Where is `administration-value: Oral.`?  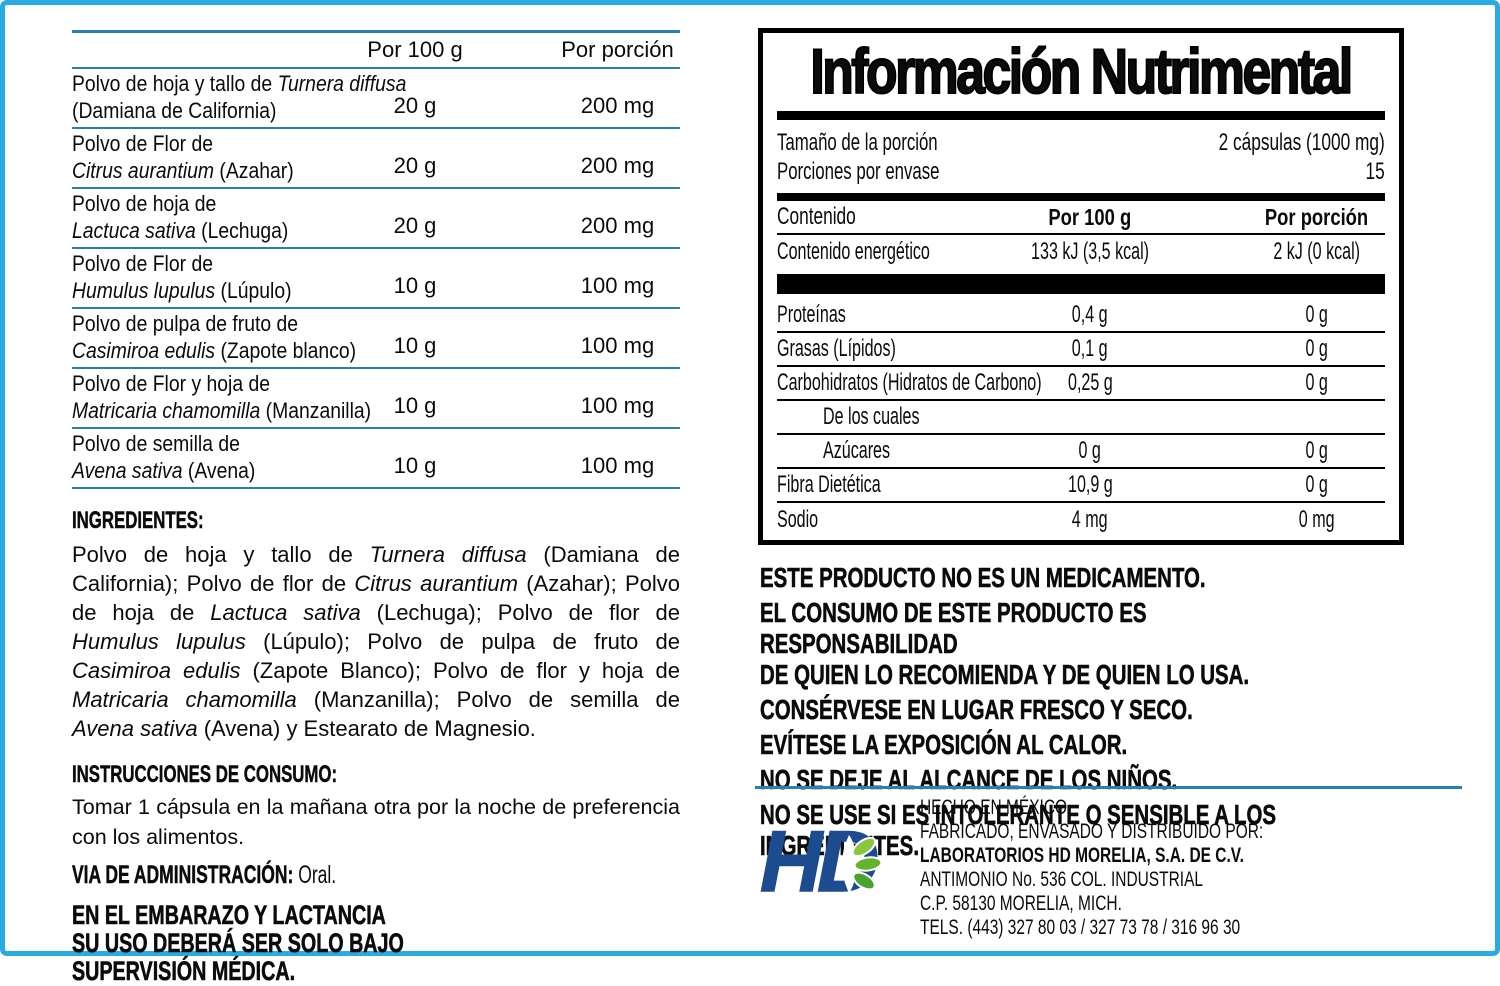
administration-value: Oral. is located at coordinates (315, 875).